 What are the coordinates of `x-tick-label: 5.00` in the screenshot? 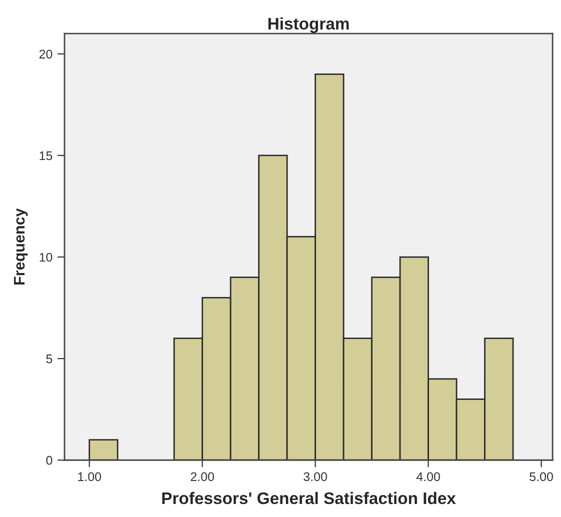 It's located at (541, 477).